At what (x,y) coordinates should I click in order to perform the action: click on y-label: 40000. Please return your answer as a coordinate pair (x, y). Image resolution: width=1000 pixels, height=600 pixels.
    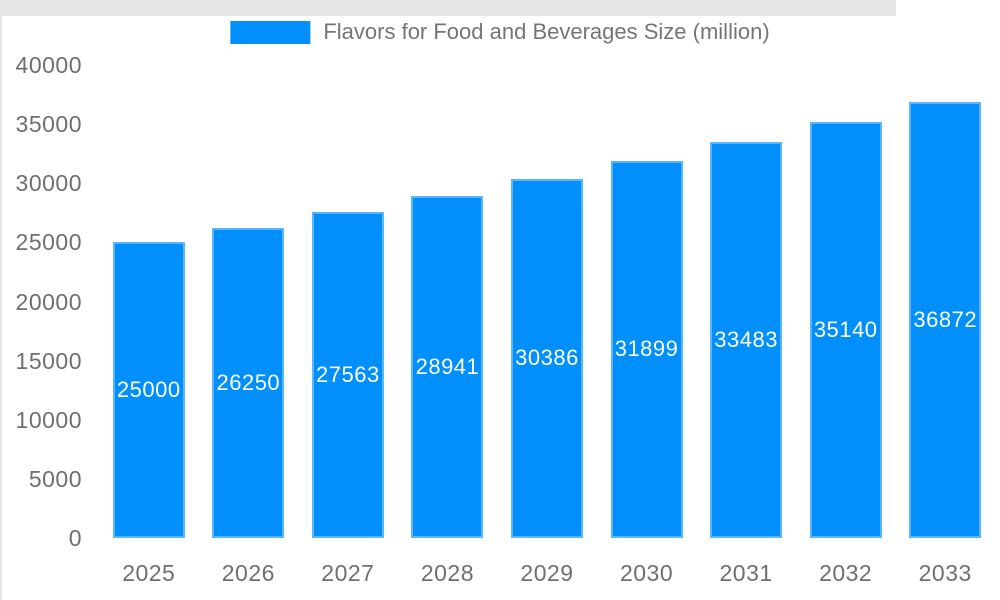
    Looking at the image, I should click on (48, 65).